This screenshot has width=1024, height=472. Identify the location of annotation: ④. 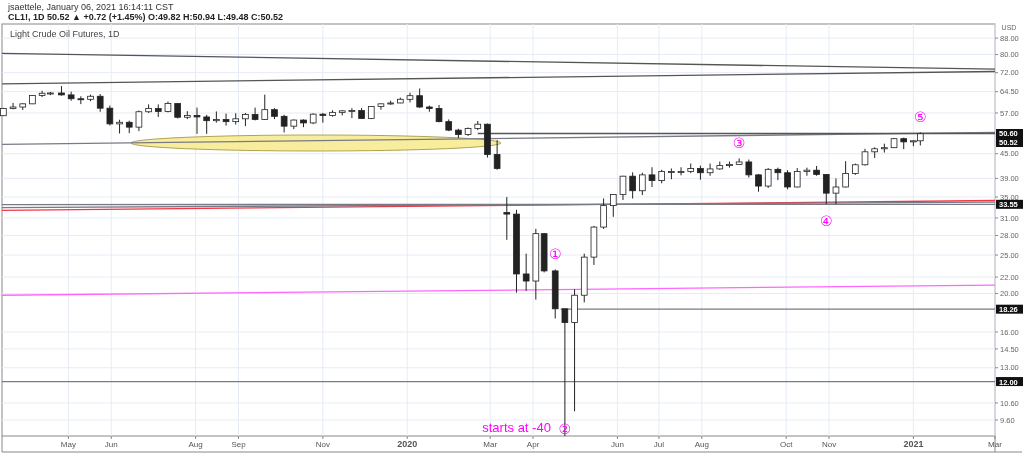
(826, 221).